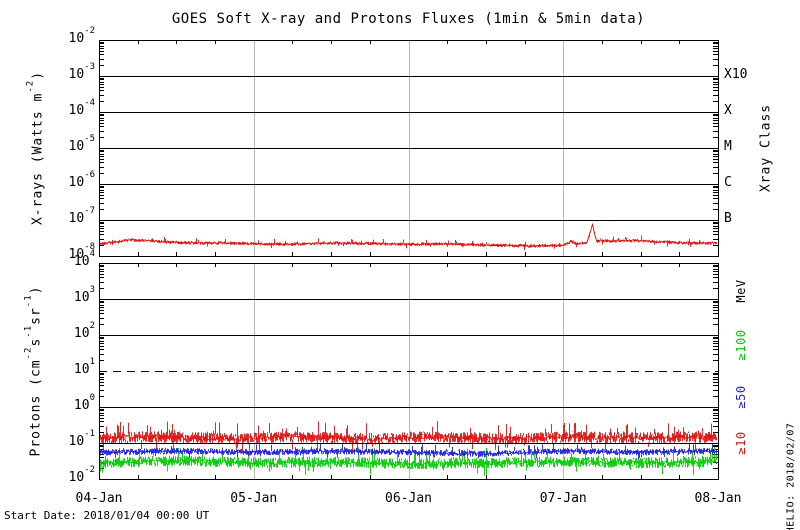  Describe the element at coordinates (82, 143) in the screenshot. I see `xray-ytick-label: 10⁻⁵` at that location.